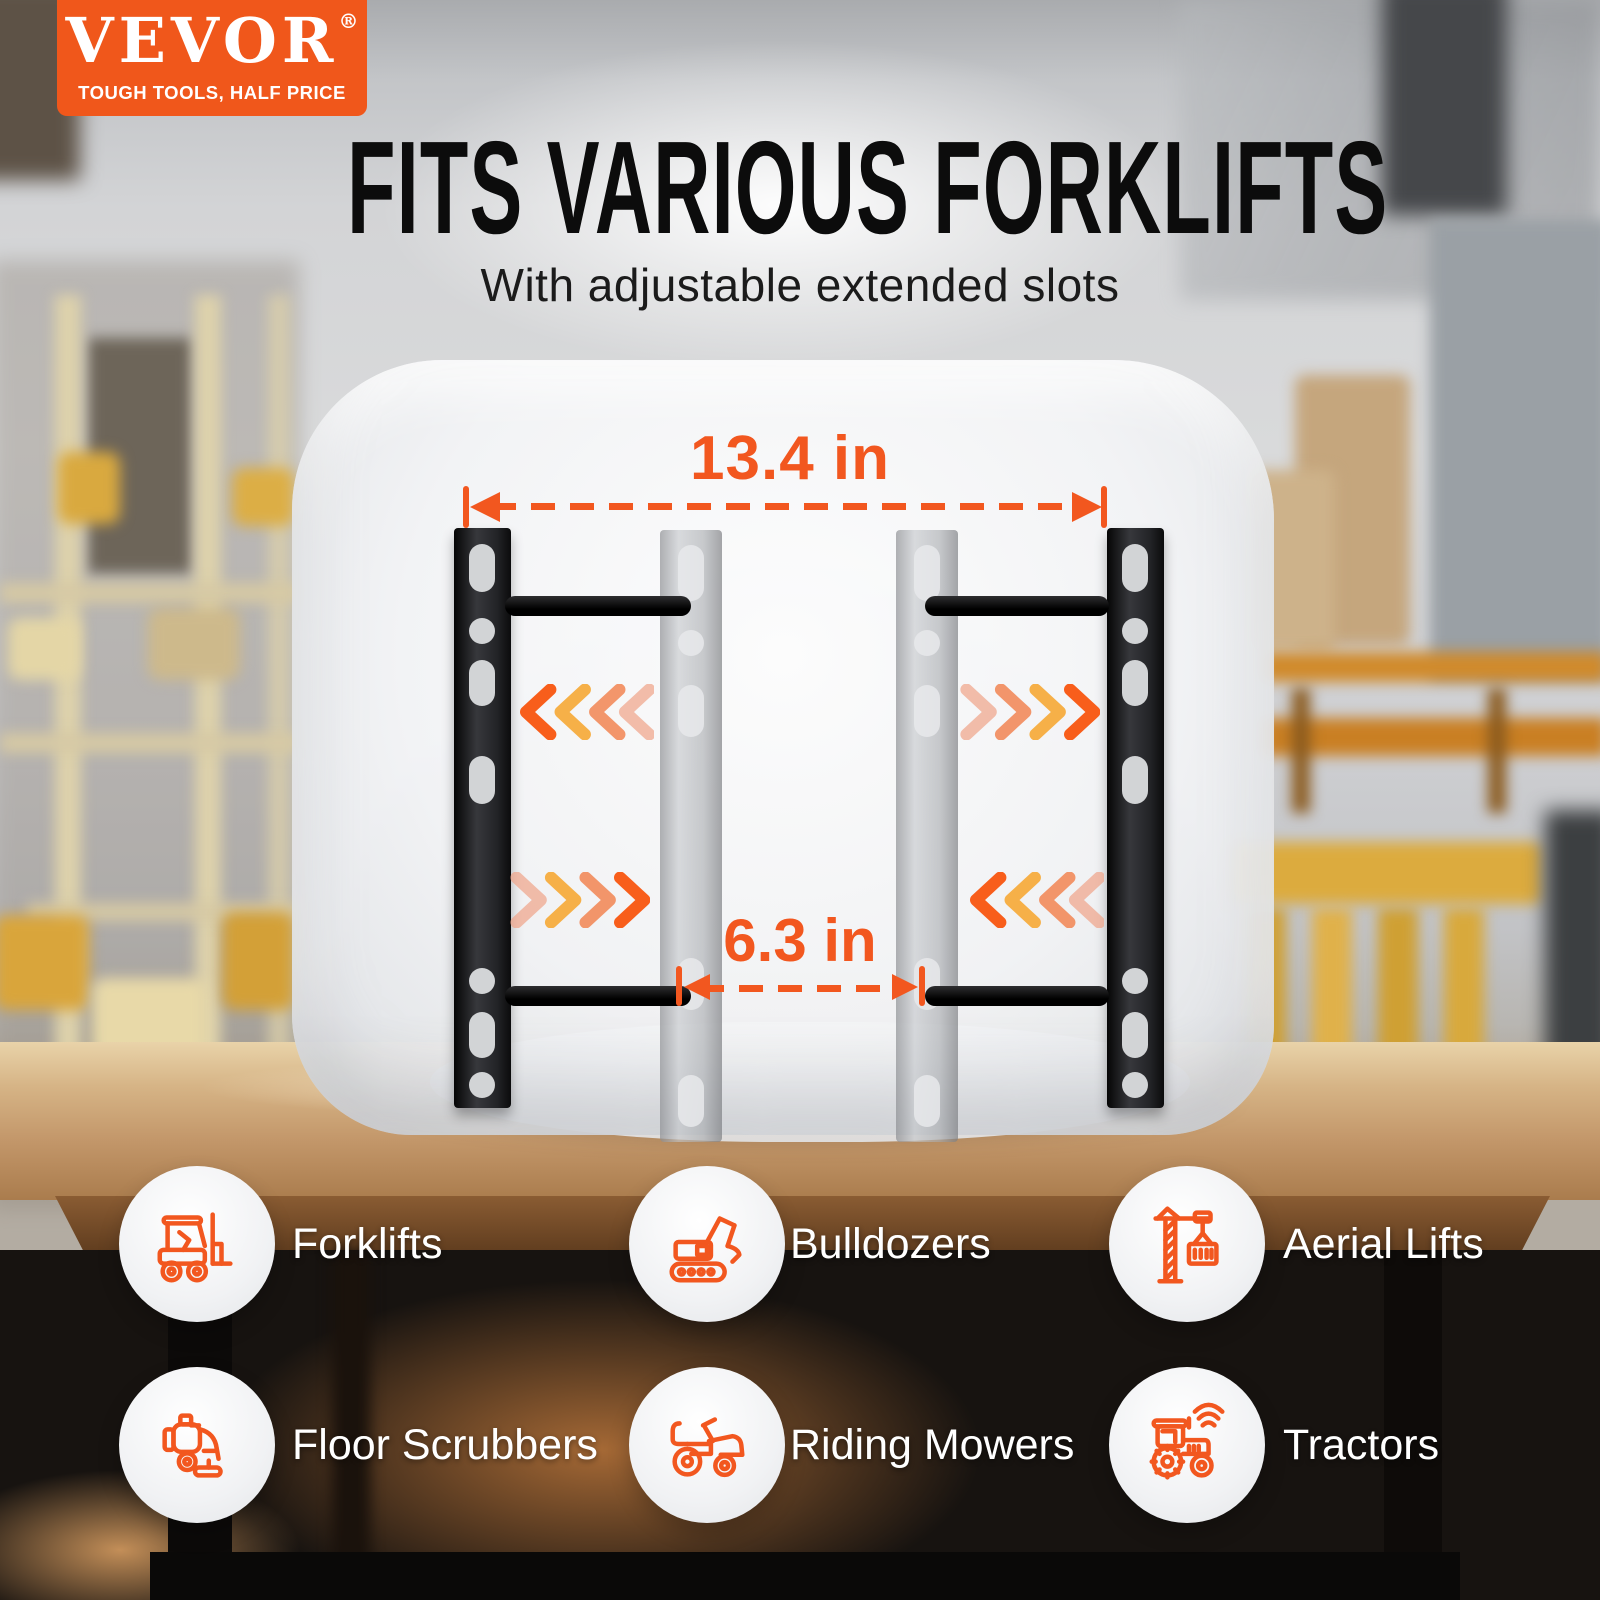 This screenshot has width=1600, height=1600. What do you see at coordinates (1361, 1445) in the screenshot?
I see `feature-label: Tractors` at bounding box center [1361, 1445].